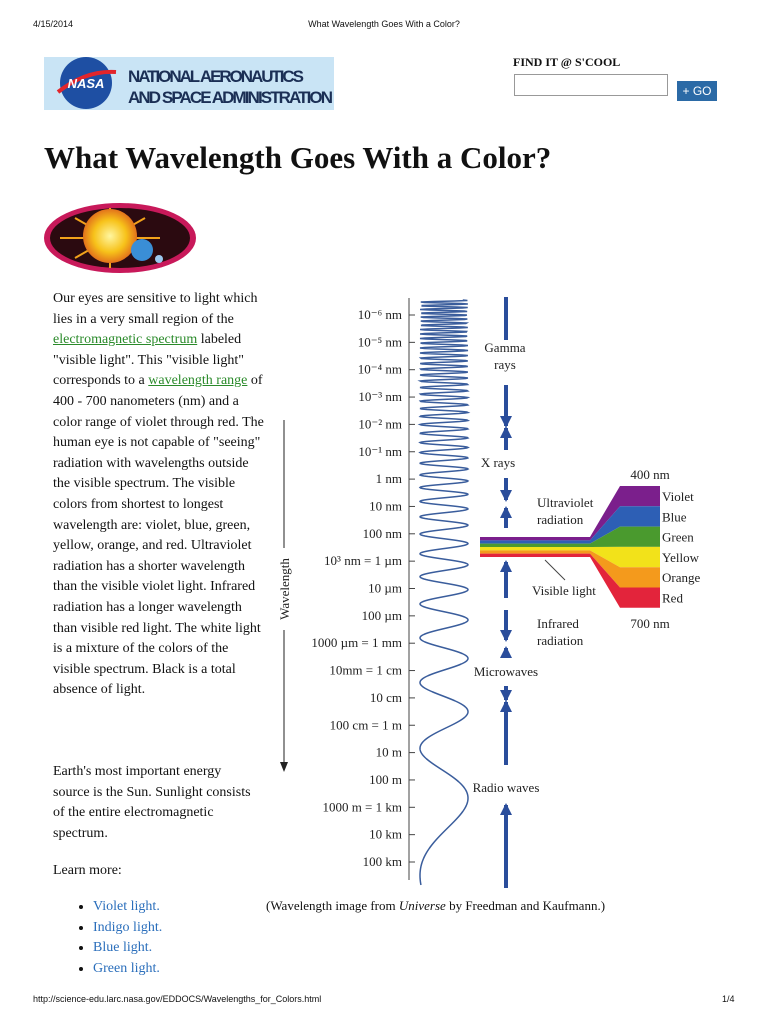 The image size is (768, 1024). I want to click on color-label: Orange, so click(681, 577).